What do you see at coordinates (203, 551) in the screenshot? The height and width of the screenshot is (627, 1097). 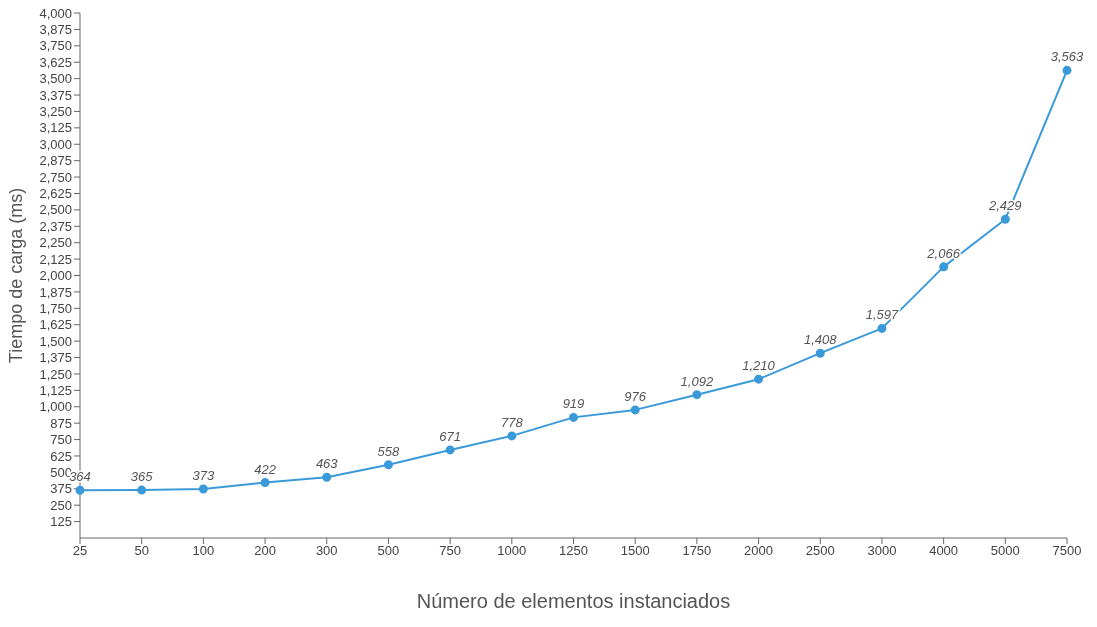 I see `x-tick-label: 100` at bounding box center [203, 551].